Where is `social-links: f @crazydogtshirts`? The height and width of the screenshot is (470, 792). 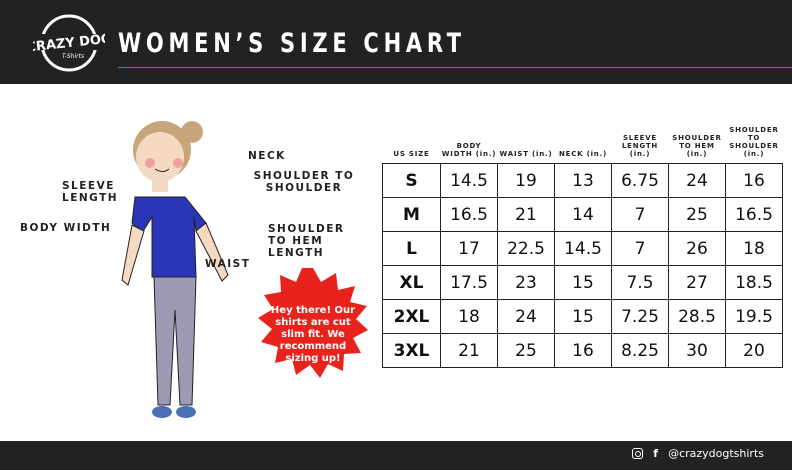 social-links: f @crazydogtshirts is located at coordinates (698, 453).